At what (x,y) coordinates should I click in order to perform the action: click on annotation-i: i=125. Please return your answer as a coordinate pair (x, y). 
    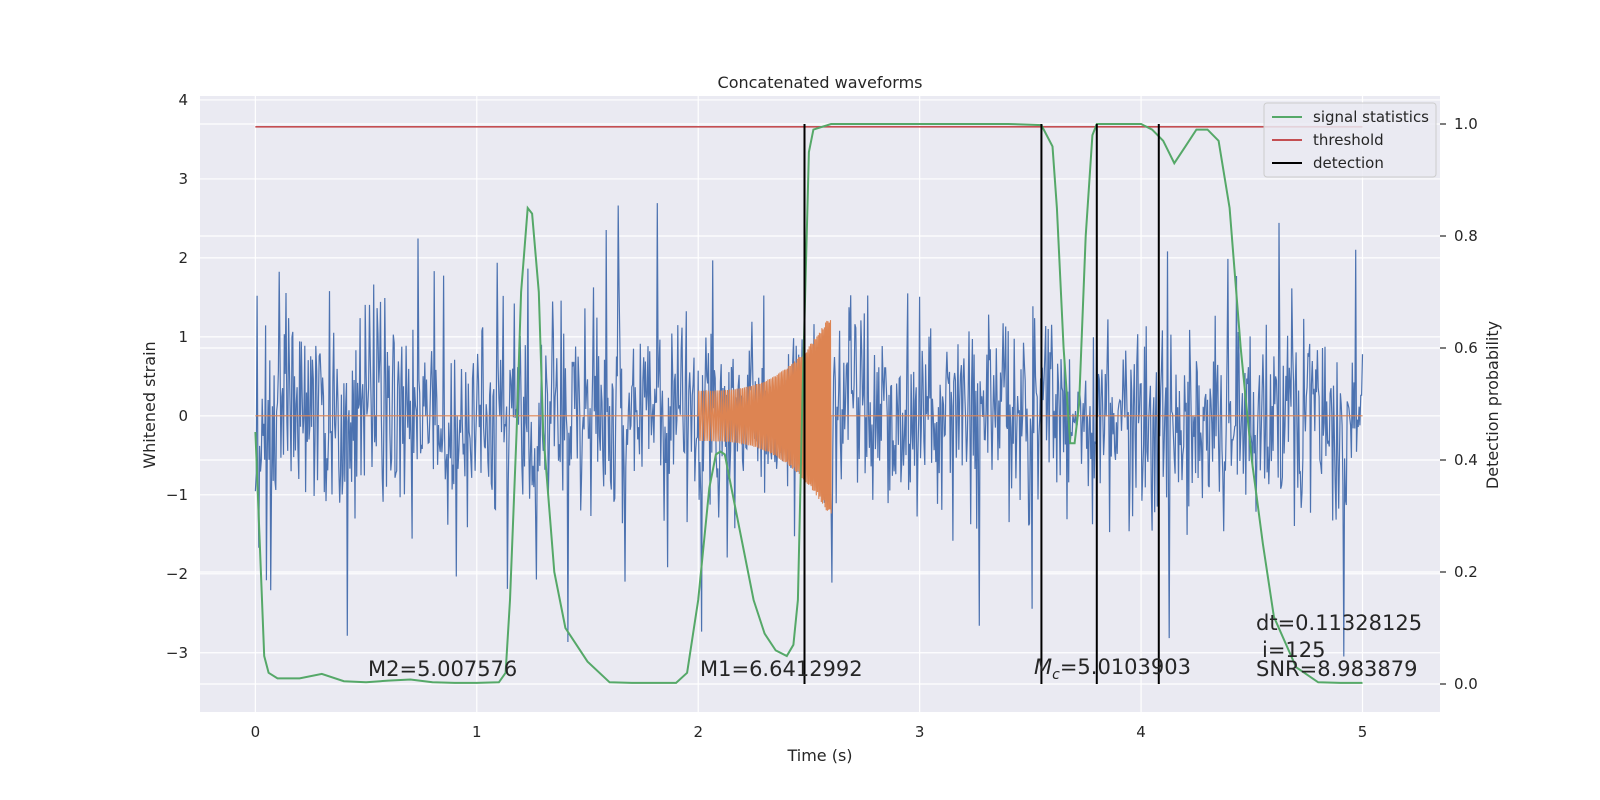
    Looking at the image, I should click on (1294, 650).